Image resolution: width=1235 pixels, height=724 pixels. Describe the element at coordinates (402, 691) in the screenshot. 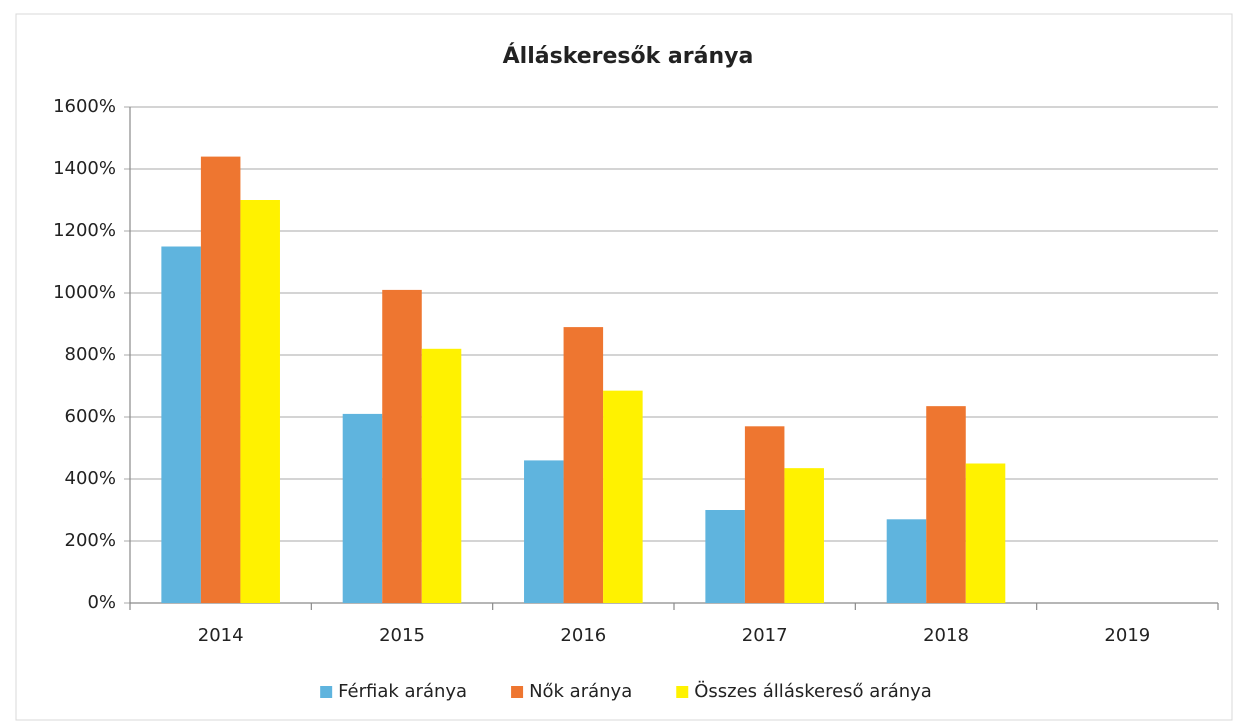

I see `legend-label: Férfiak aránya` at that location.